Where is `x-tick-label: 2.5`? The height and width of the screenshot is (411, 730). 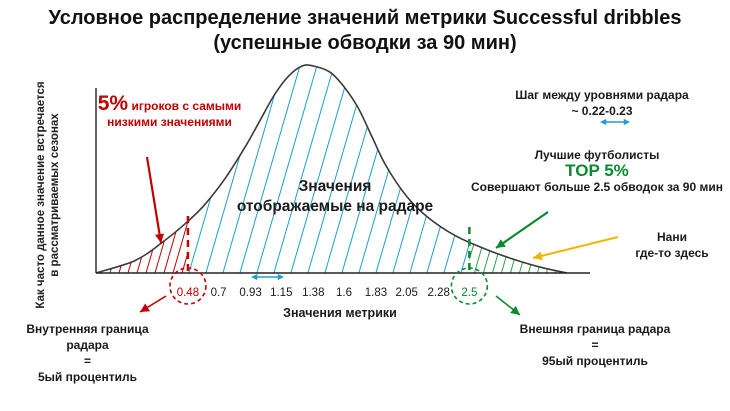
x-tick-label: 2.5 is located at coordinates (469, 293).